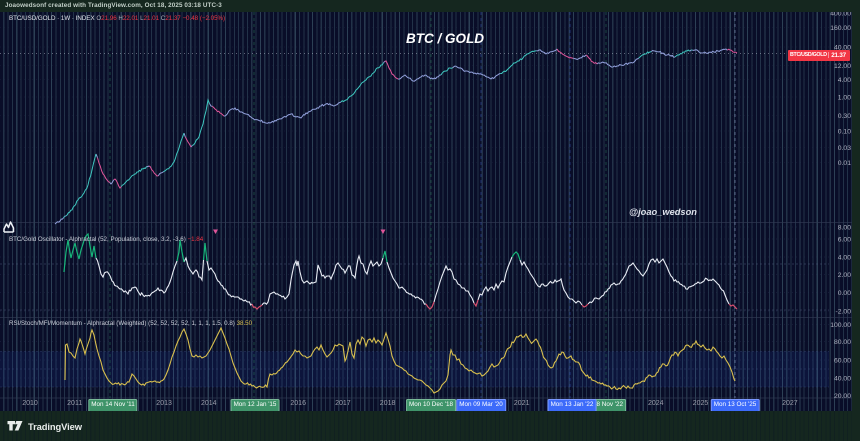 The height and width of the screenshot is (441, 860). What do you see at coordinates (840, 28) in the screenshot?
I see `svg-text: 160.00` at bounding box center [840, 28].